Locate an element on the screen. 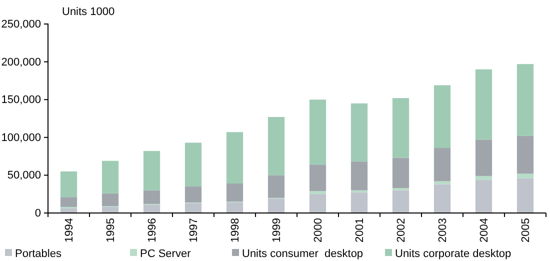  x-tick-label: 2000 is located at coordinates (318, 230).